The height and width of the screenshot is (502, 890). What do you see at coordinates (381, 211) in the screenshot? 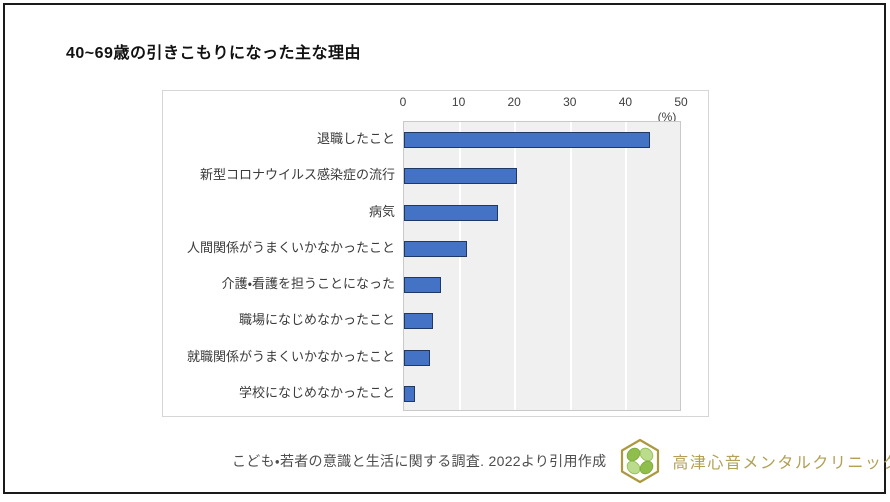
I see `category-label: 病気` at bounding box center [381, 211].